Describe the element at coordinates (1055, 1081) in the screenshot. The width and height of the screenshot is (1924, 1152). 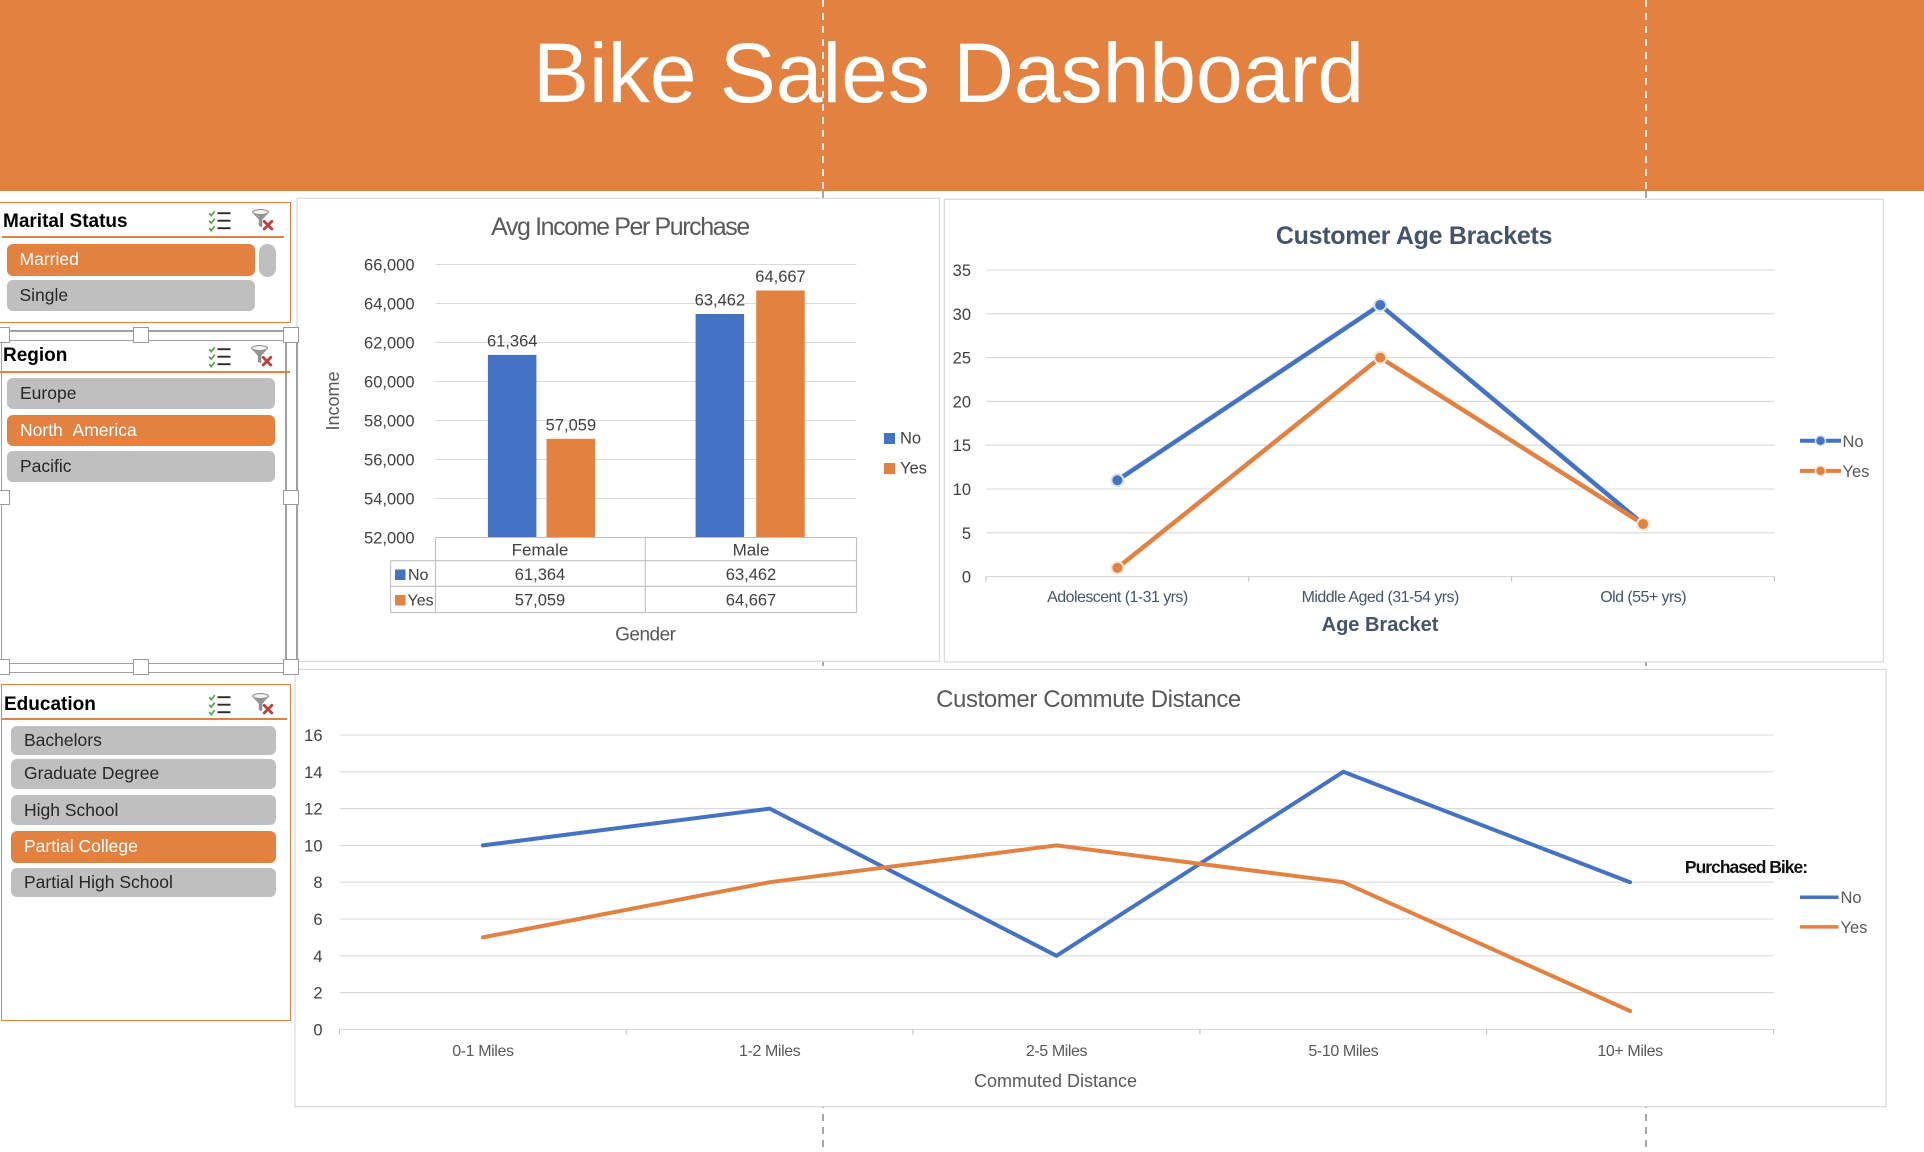
I see `svg-text: Commuted Distance` at that location.